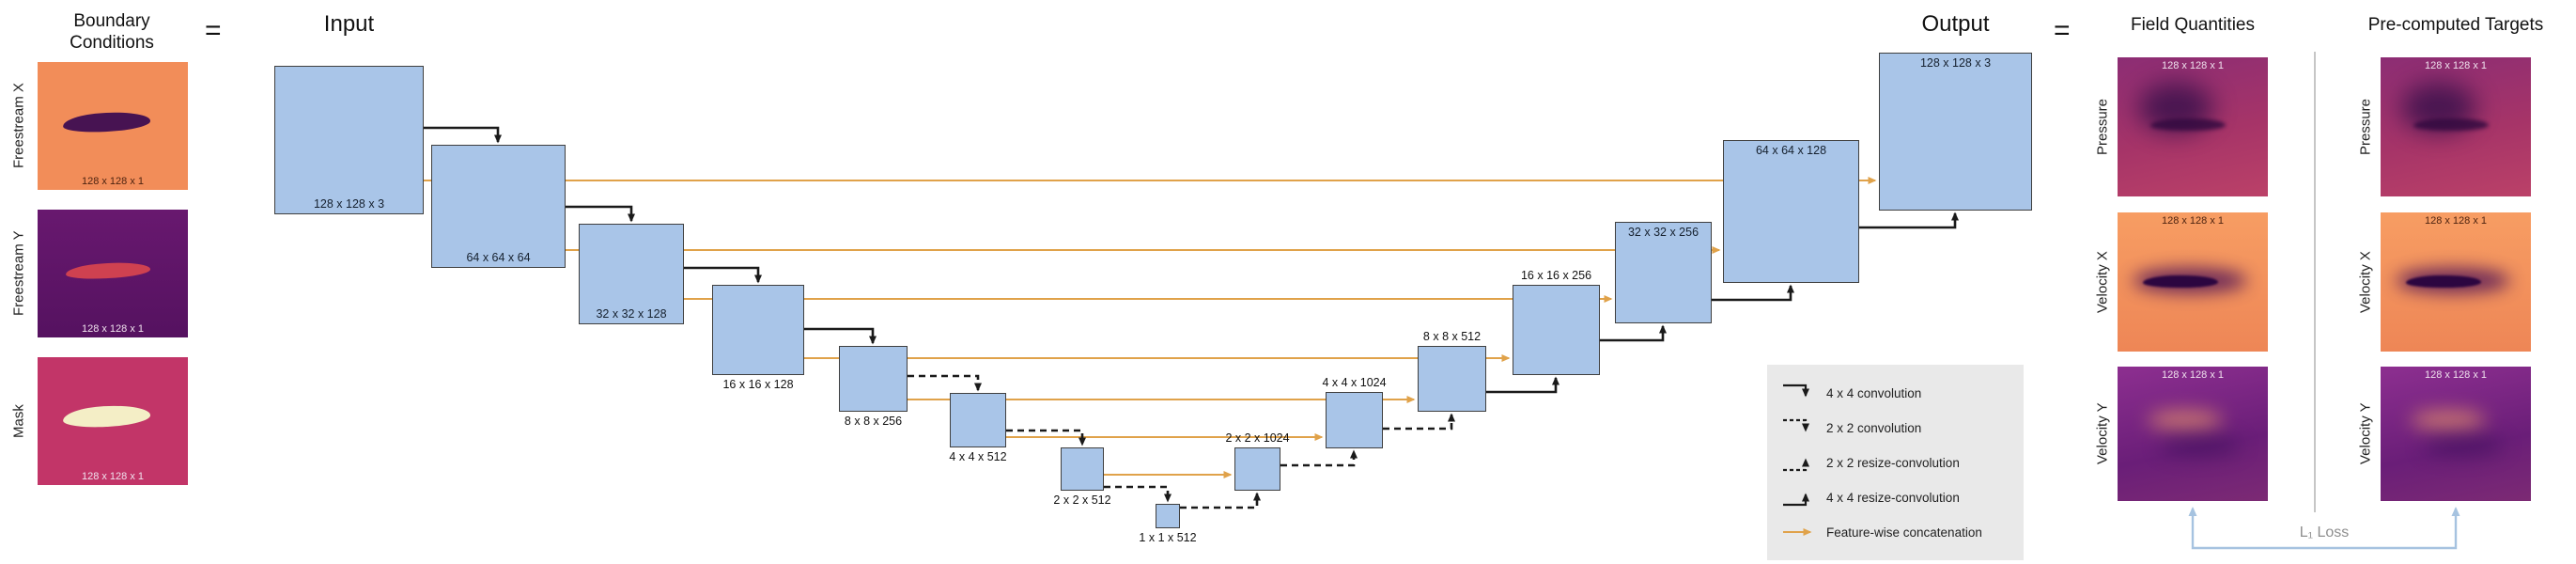  What do you see at coordinates (1791, 211) in the screenshot?
I see `unet-box-dec-64: 64 x 64 x 128` at bounding box center [1791, 211].